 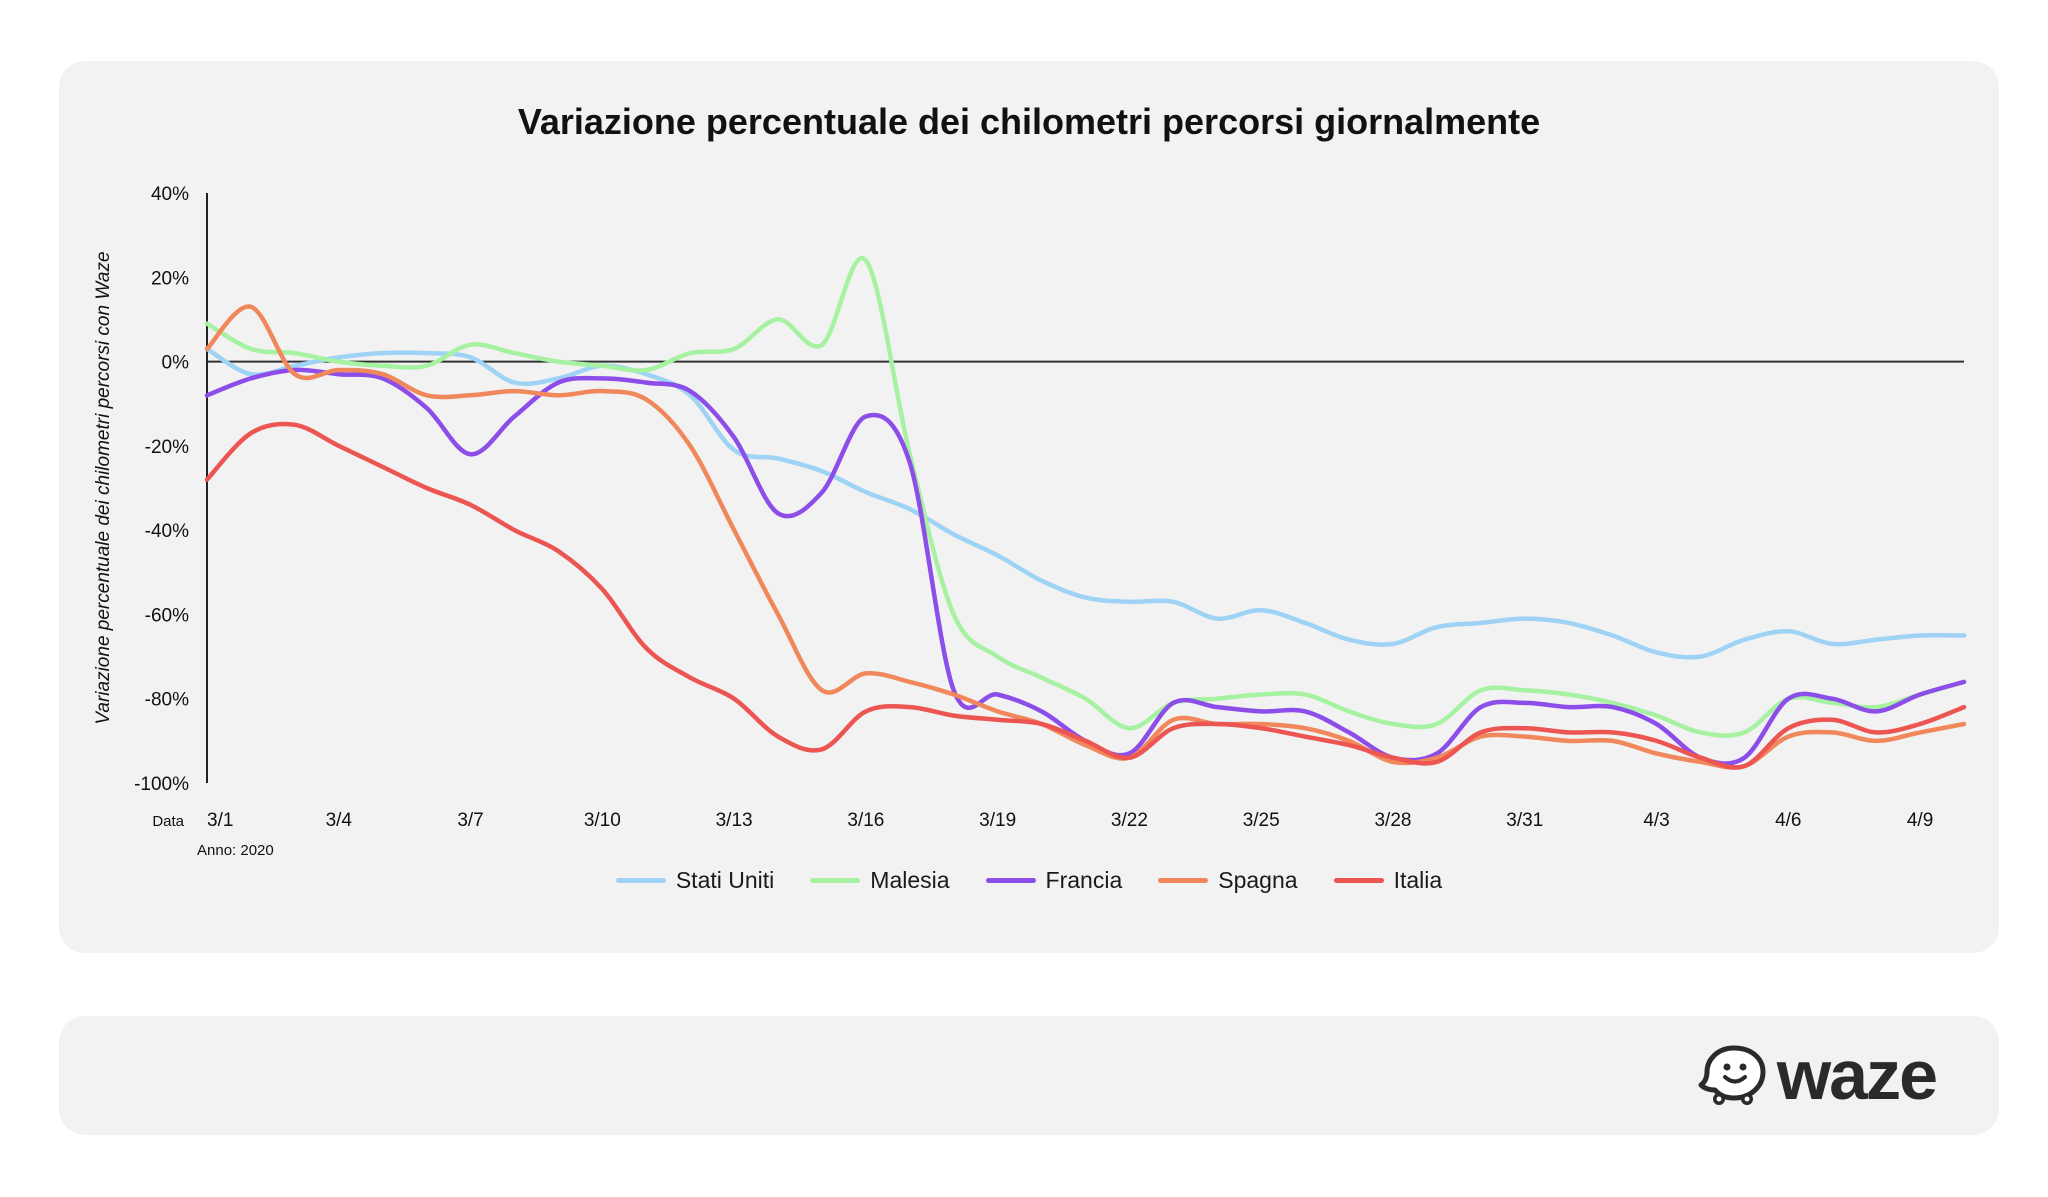 I want to click on x-tick-label: 3/31, so click(x=1524, y=820).